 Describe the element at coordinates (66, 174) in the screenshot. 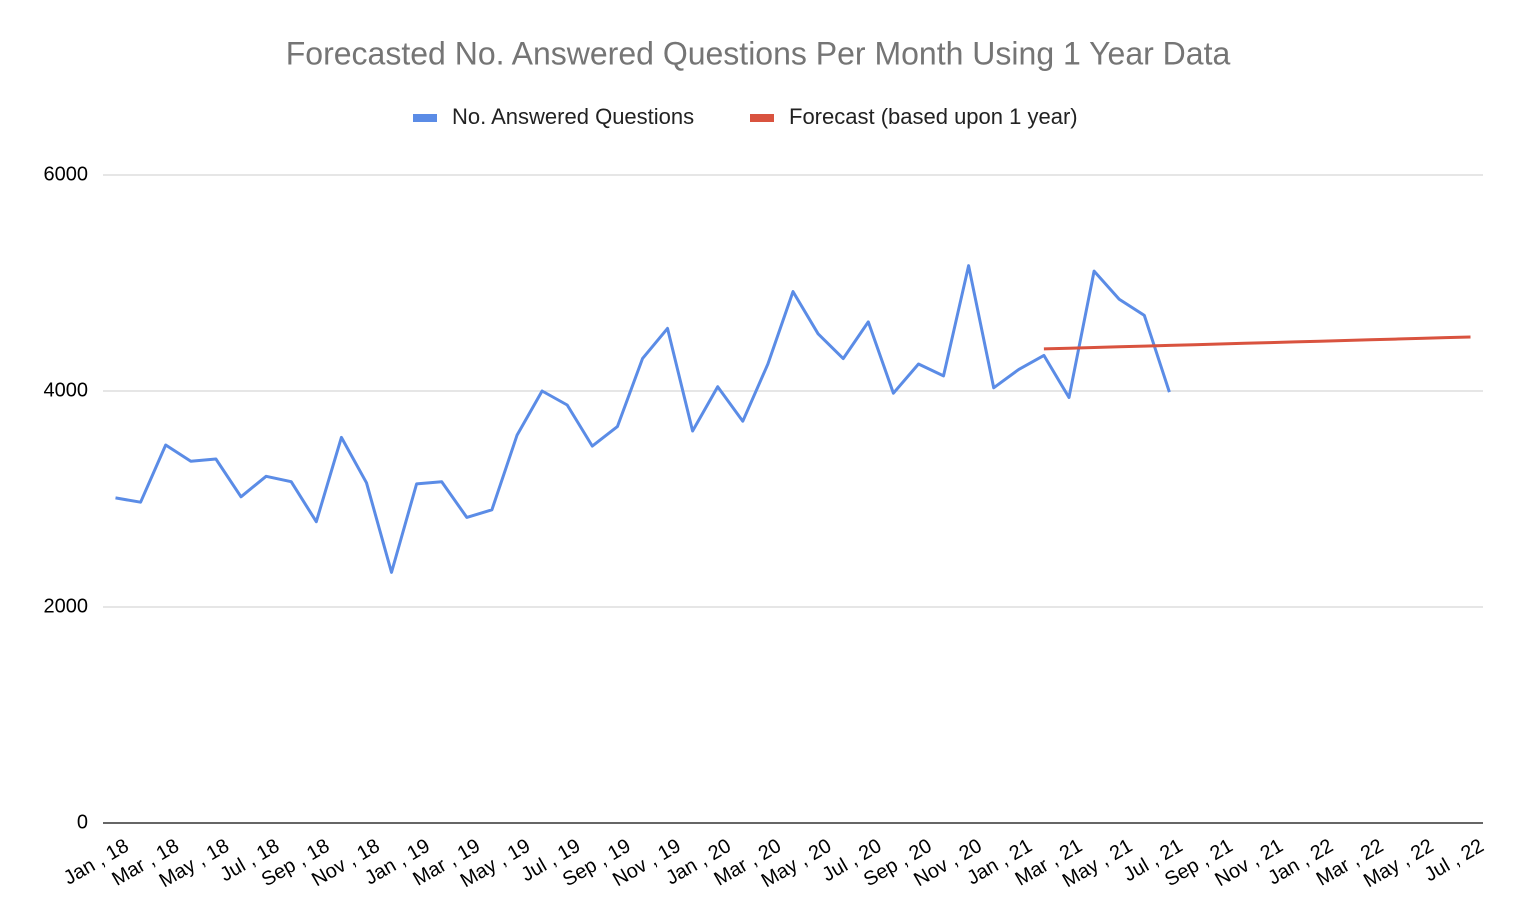

I see `y-tick-label: 6000` at that location.